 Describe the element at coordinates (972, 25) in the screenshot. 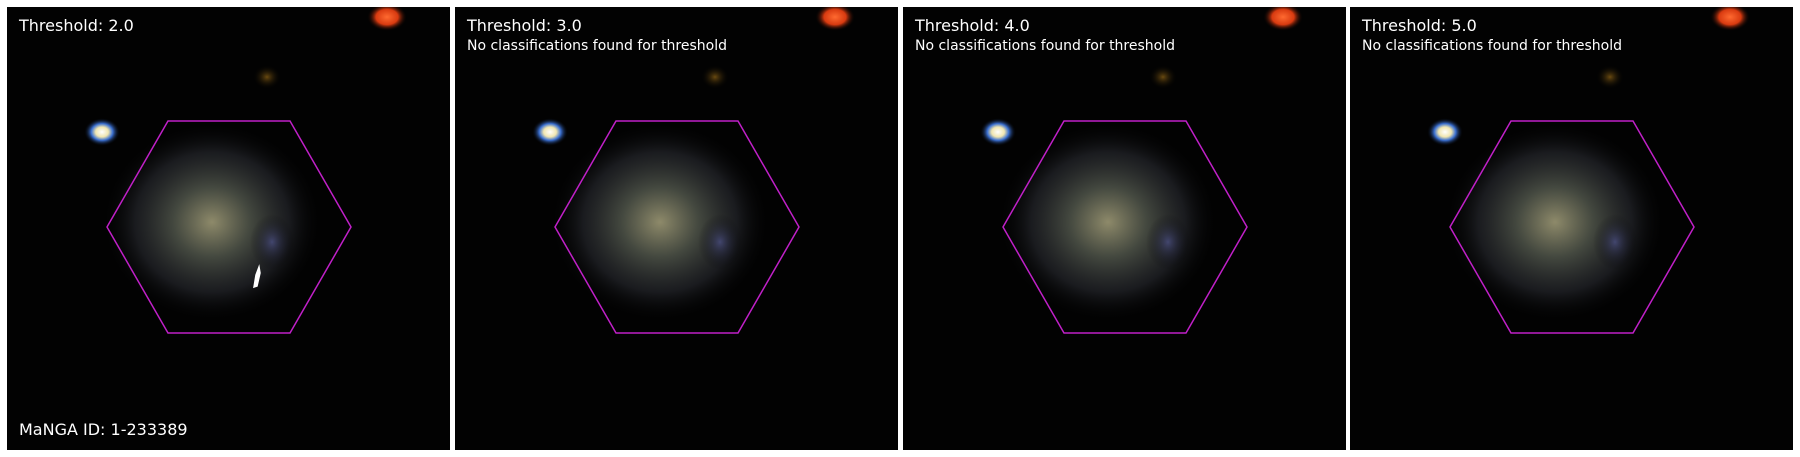

I see `threshold-label: Threshold: 4.0` at that location.